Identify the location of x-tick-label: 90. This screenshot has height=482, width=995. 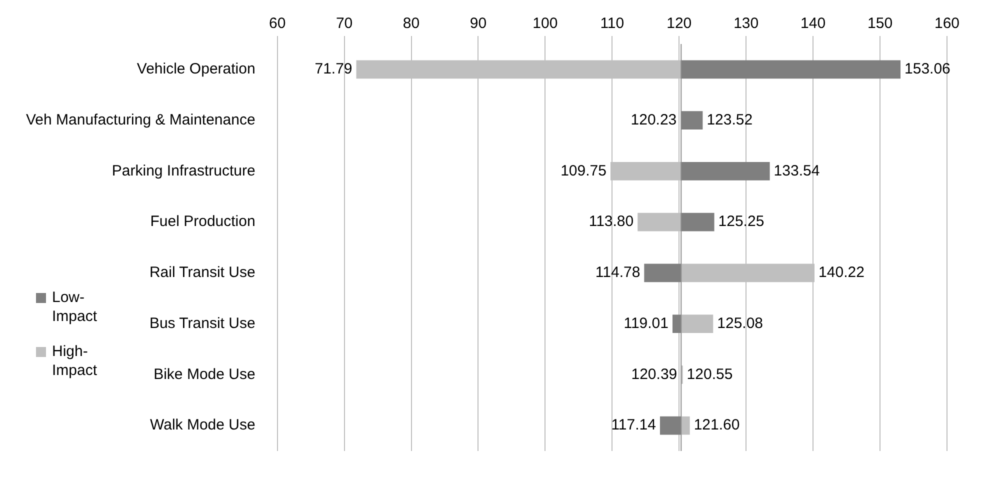
(478, 23).